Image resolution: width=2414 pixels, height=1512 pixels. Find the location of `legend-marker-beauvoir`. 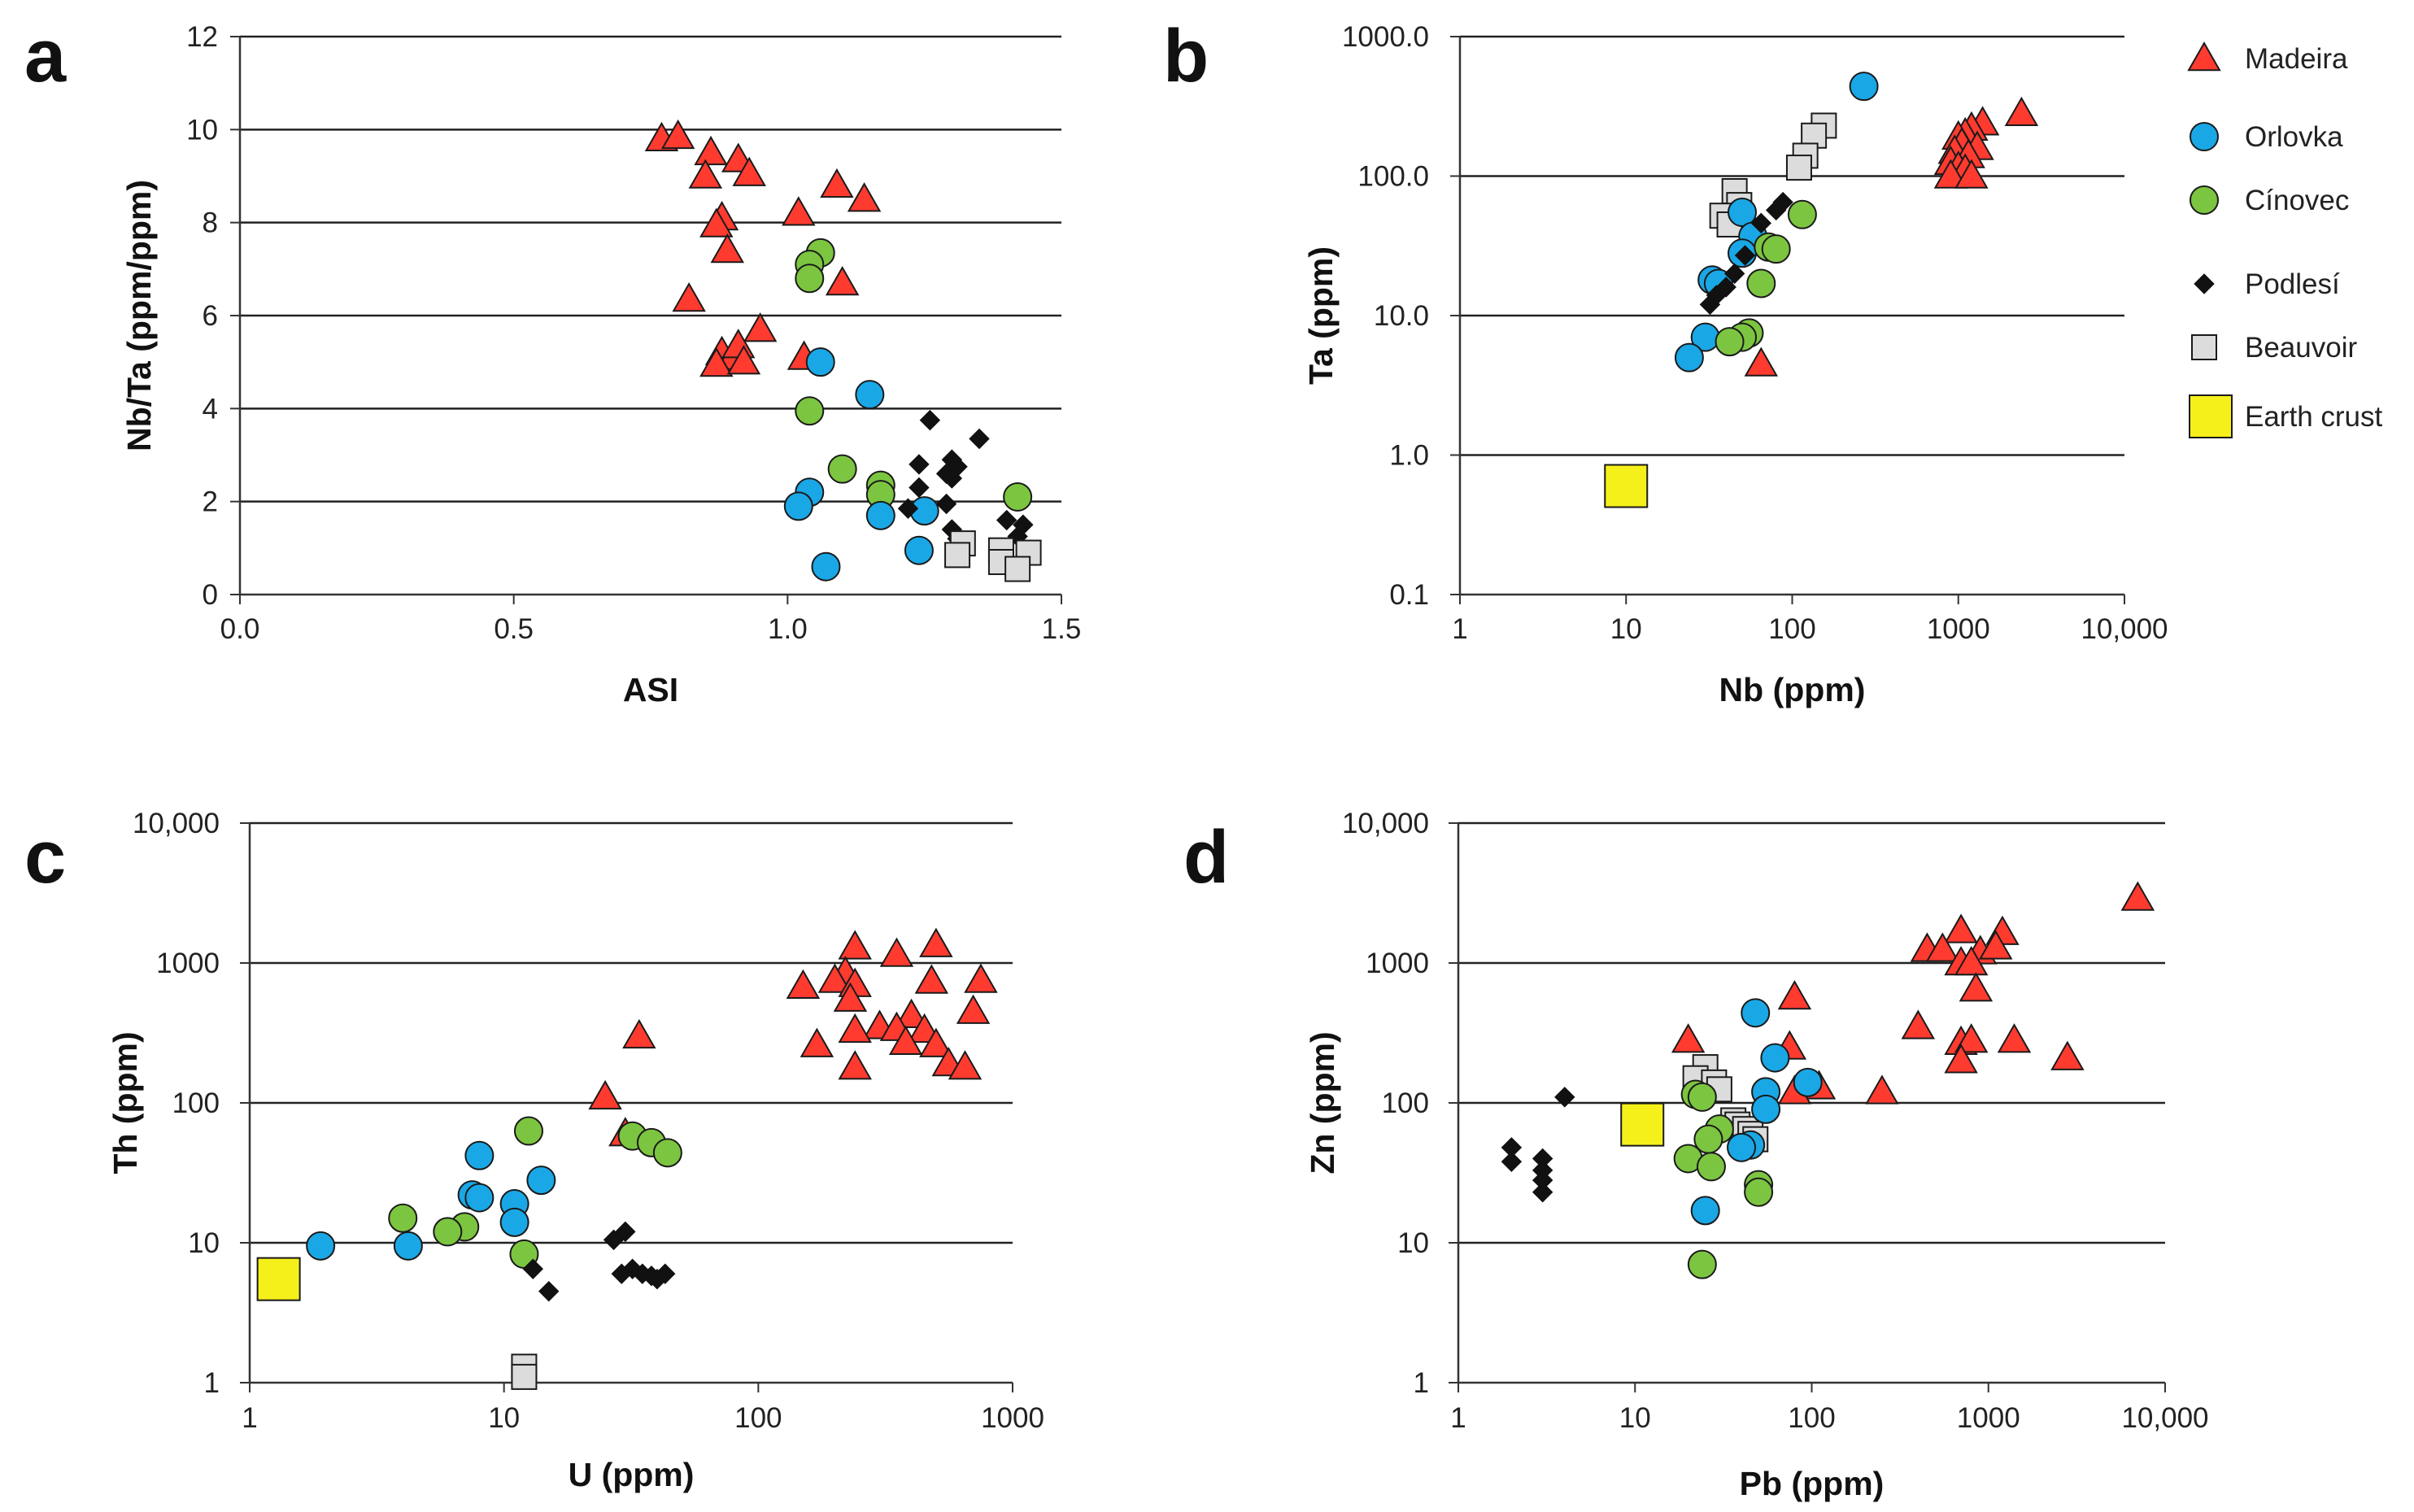

legend-marker-beauvoir is located at coordinates (2204, 347).